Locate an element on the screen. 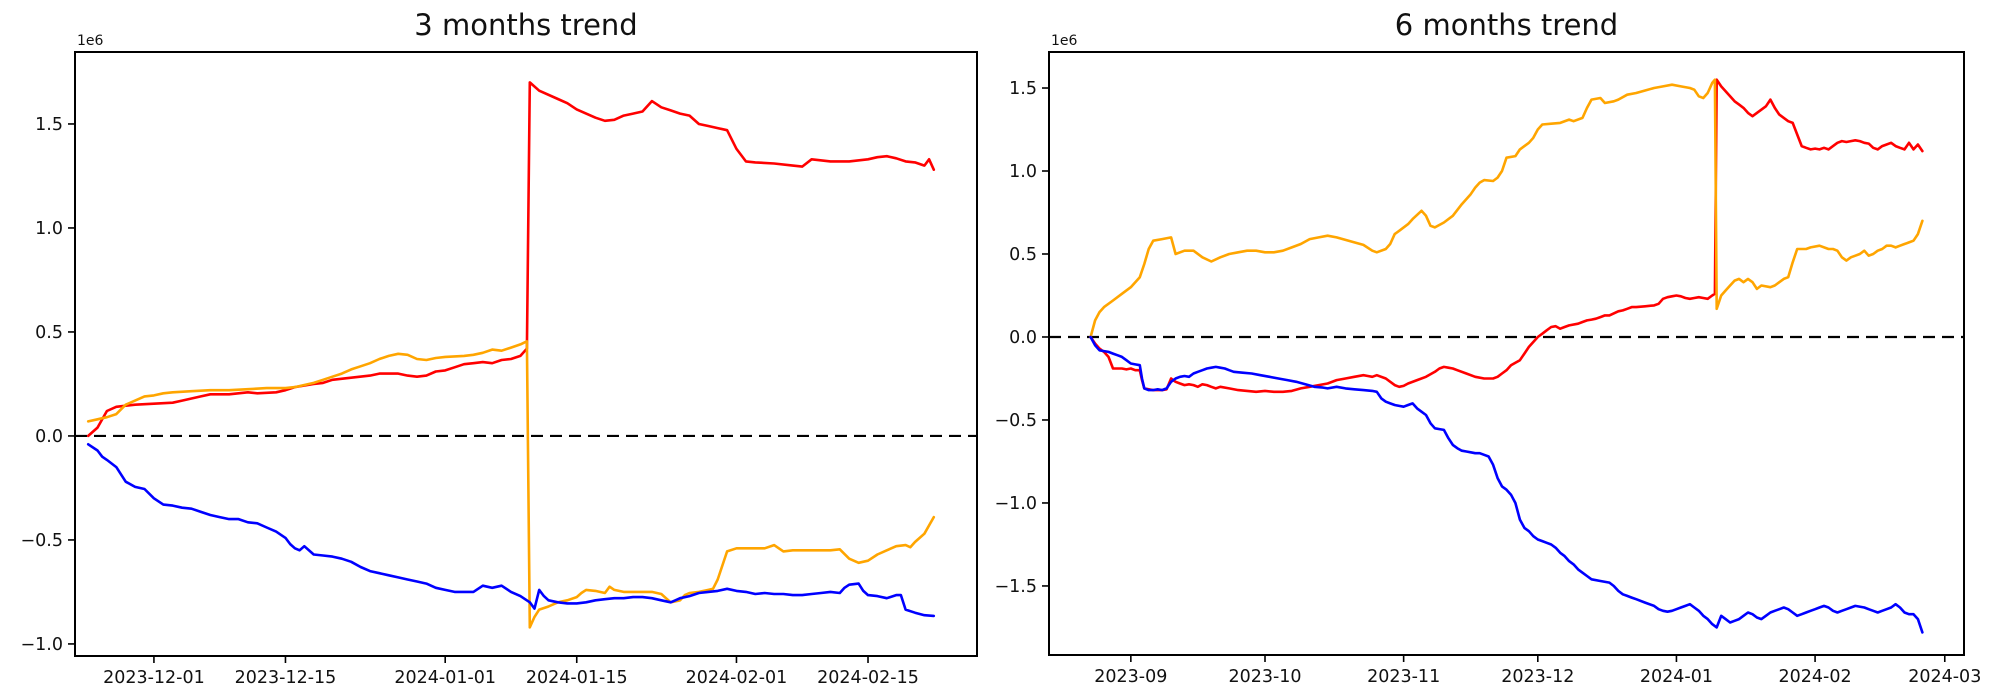 This screenshot has height=700, width=2000. y-tick-label: −1.5 is located at coordinates (1016, 587).